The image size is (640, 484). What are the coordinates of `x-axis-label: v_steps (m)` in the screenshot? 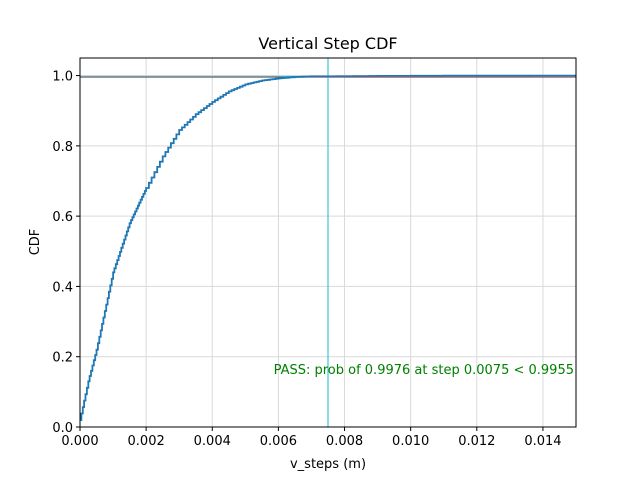 It's located at (328, 464).